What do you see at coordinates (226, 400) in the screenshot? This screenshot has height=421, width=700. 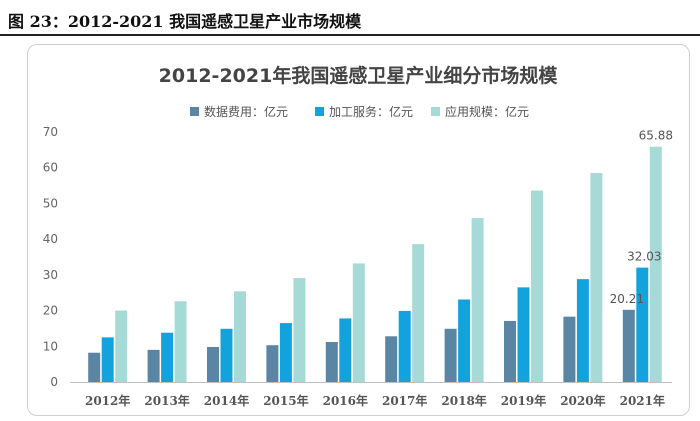 I see `x-tick-label: 2014年` at bounding box center [226, 400].